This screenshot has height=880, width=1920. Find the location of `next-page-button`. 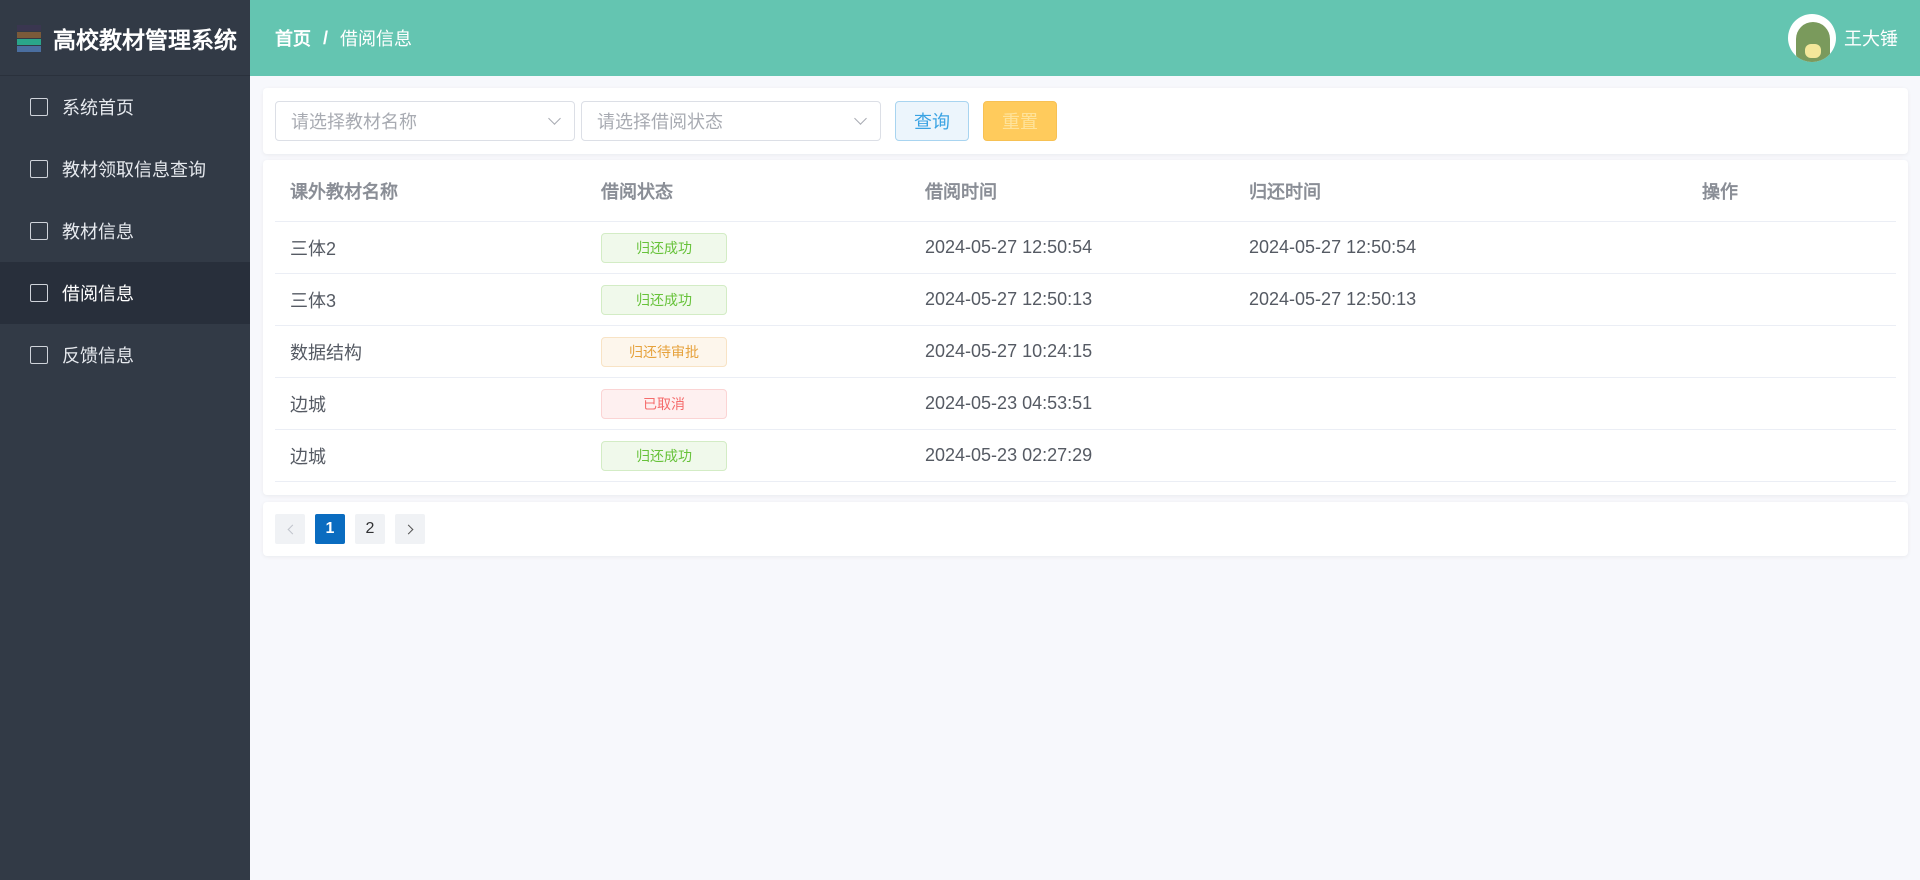

next-page-button is located at coordinates (410, 529).